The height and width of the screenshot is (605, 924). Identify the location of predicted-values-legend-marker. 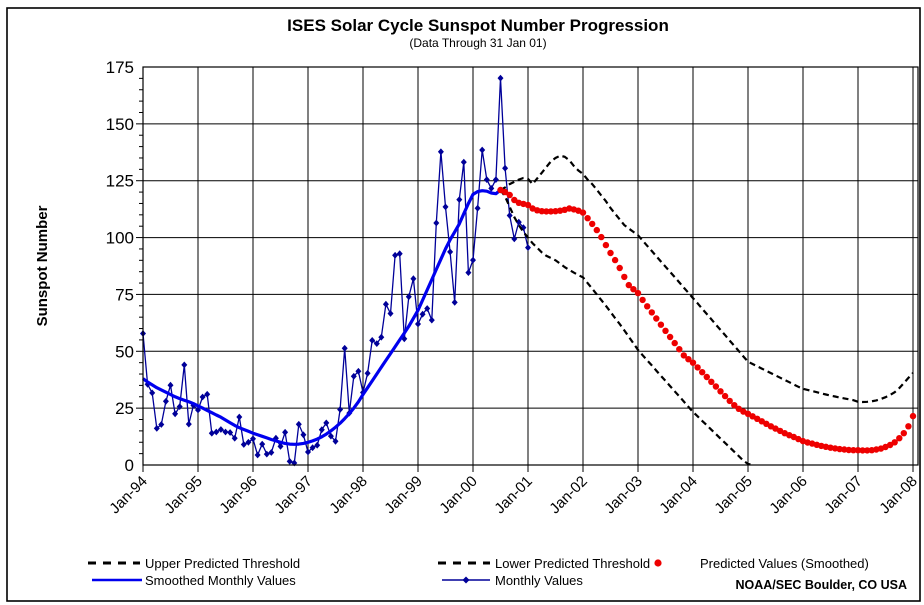
(658, 563).